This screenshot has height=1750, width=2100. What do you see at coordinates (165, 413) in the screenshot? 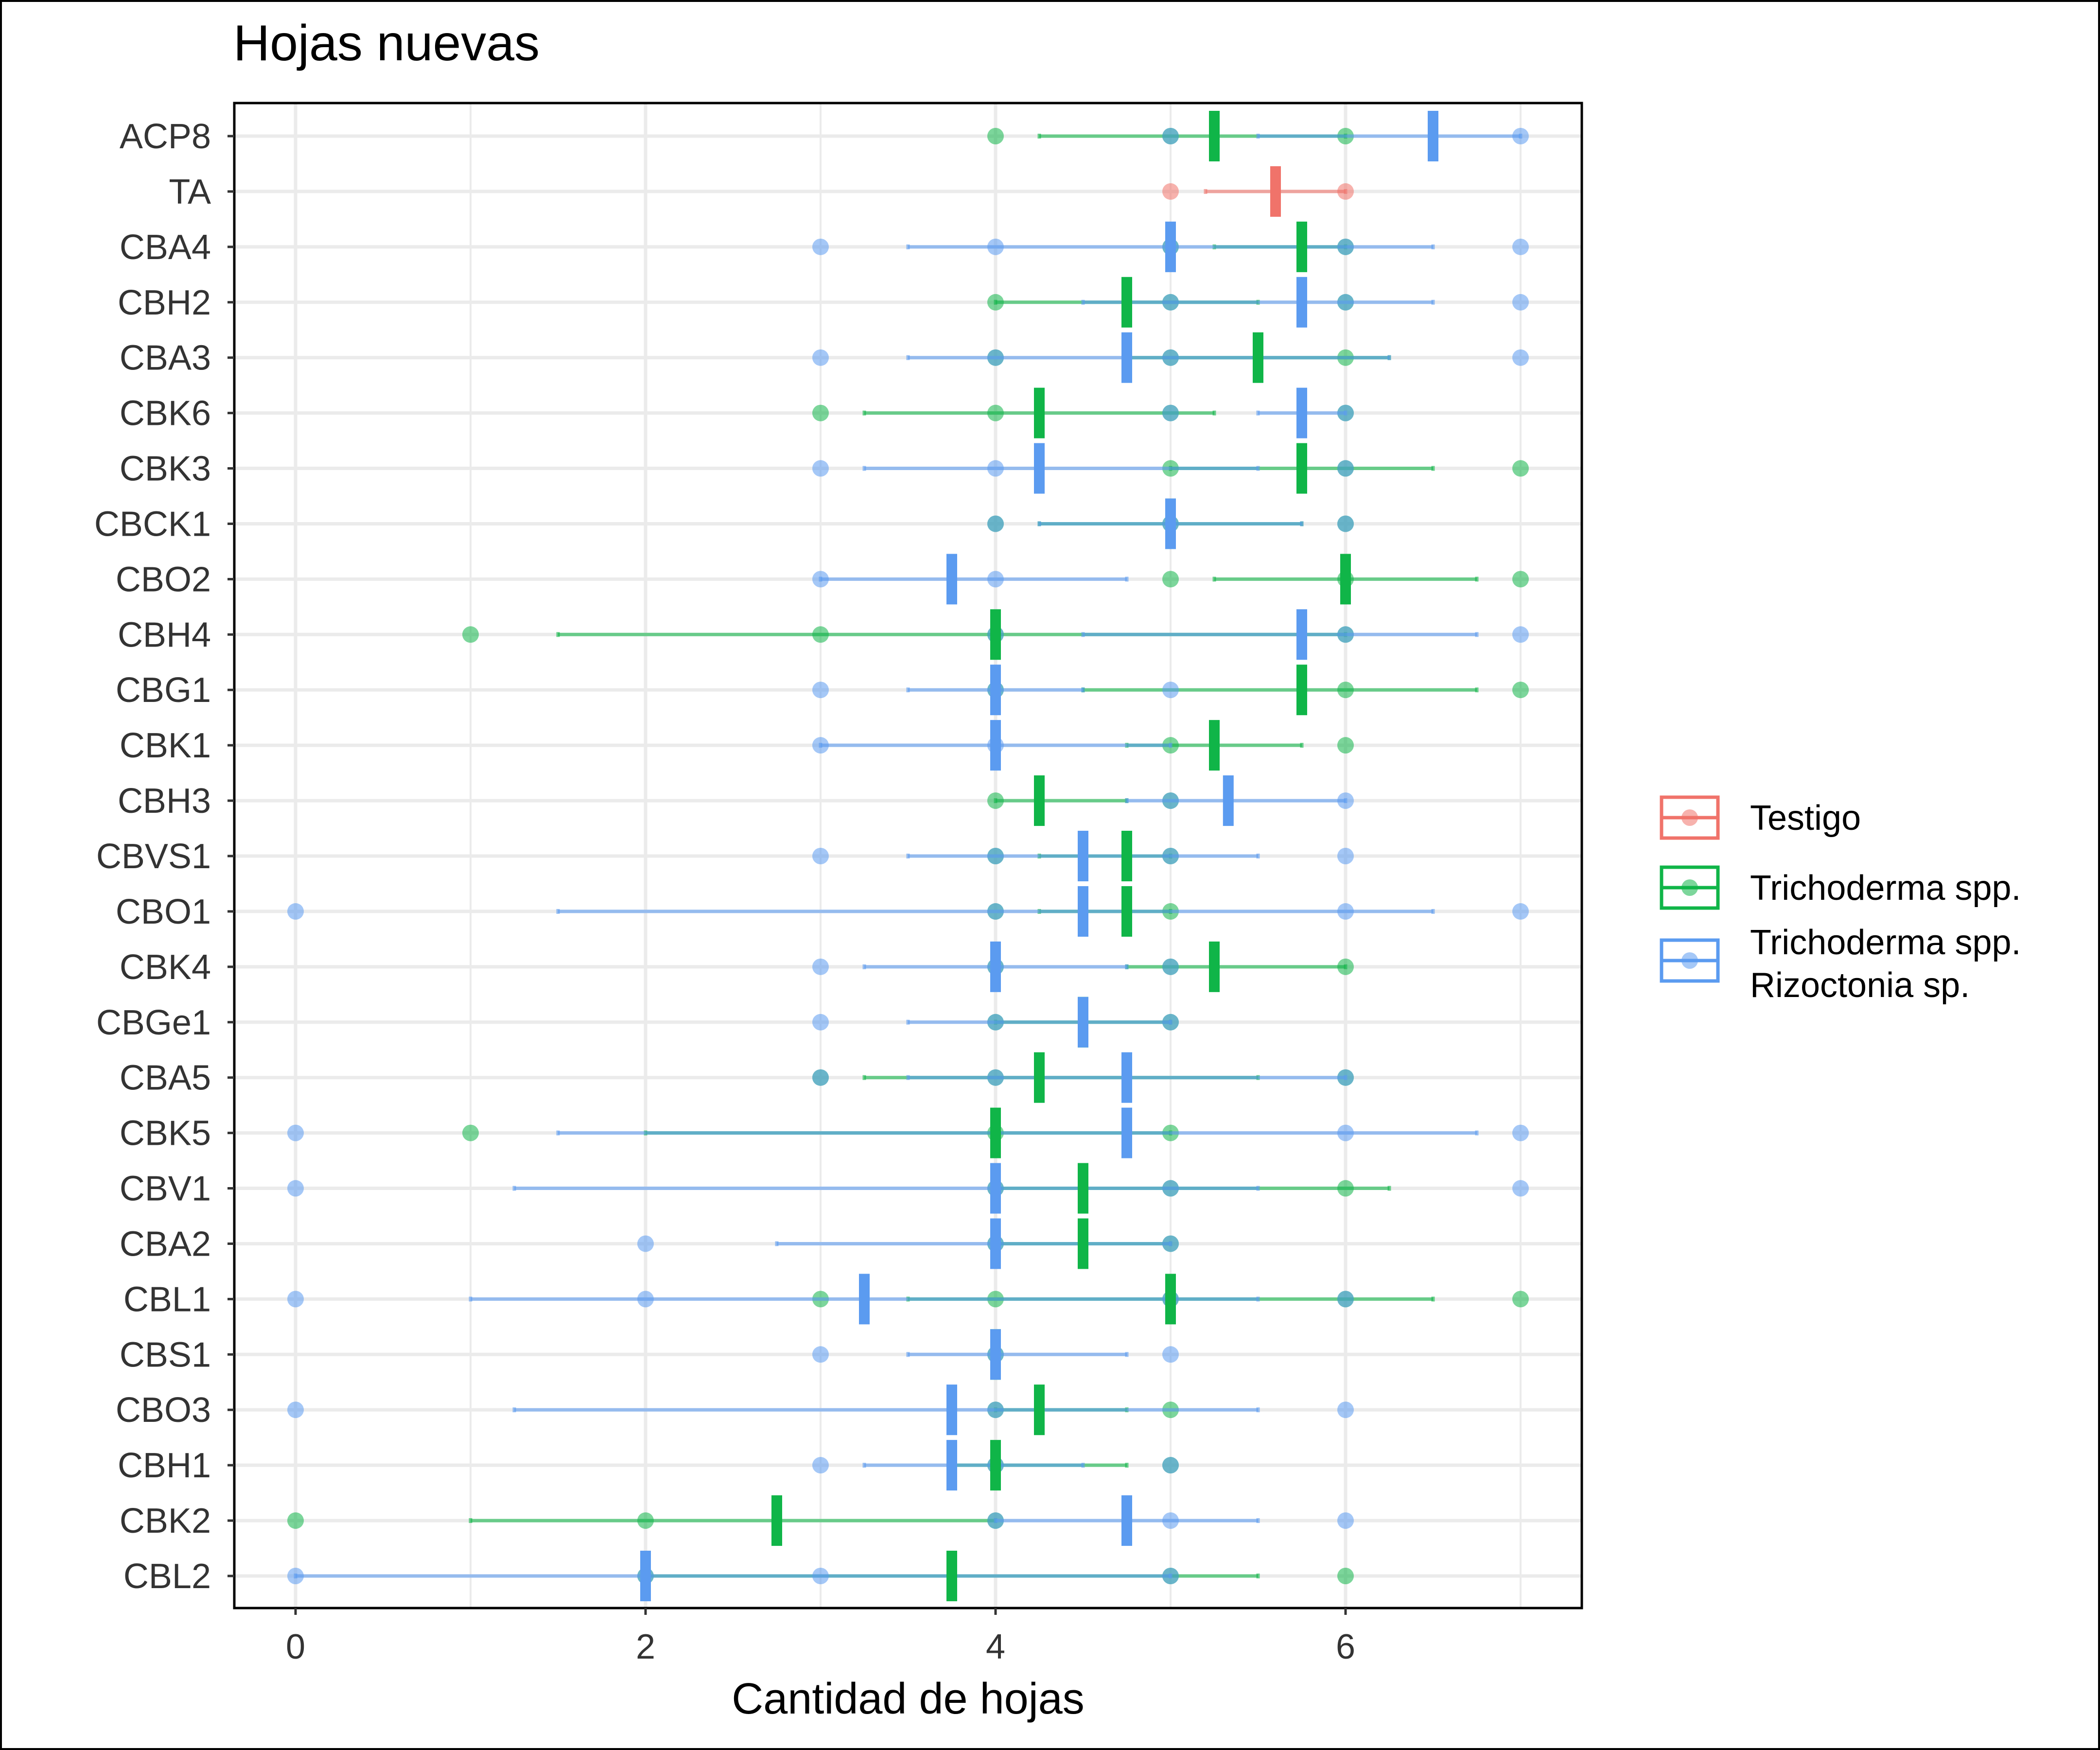
I see `y-tick-label: CBK6` at bounding box center [165, 413].